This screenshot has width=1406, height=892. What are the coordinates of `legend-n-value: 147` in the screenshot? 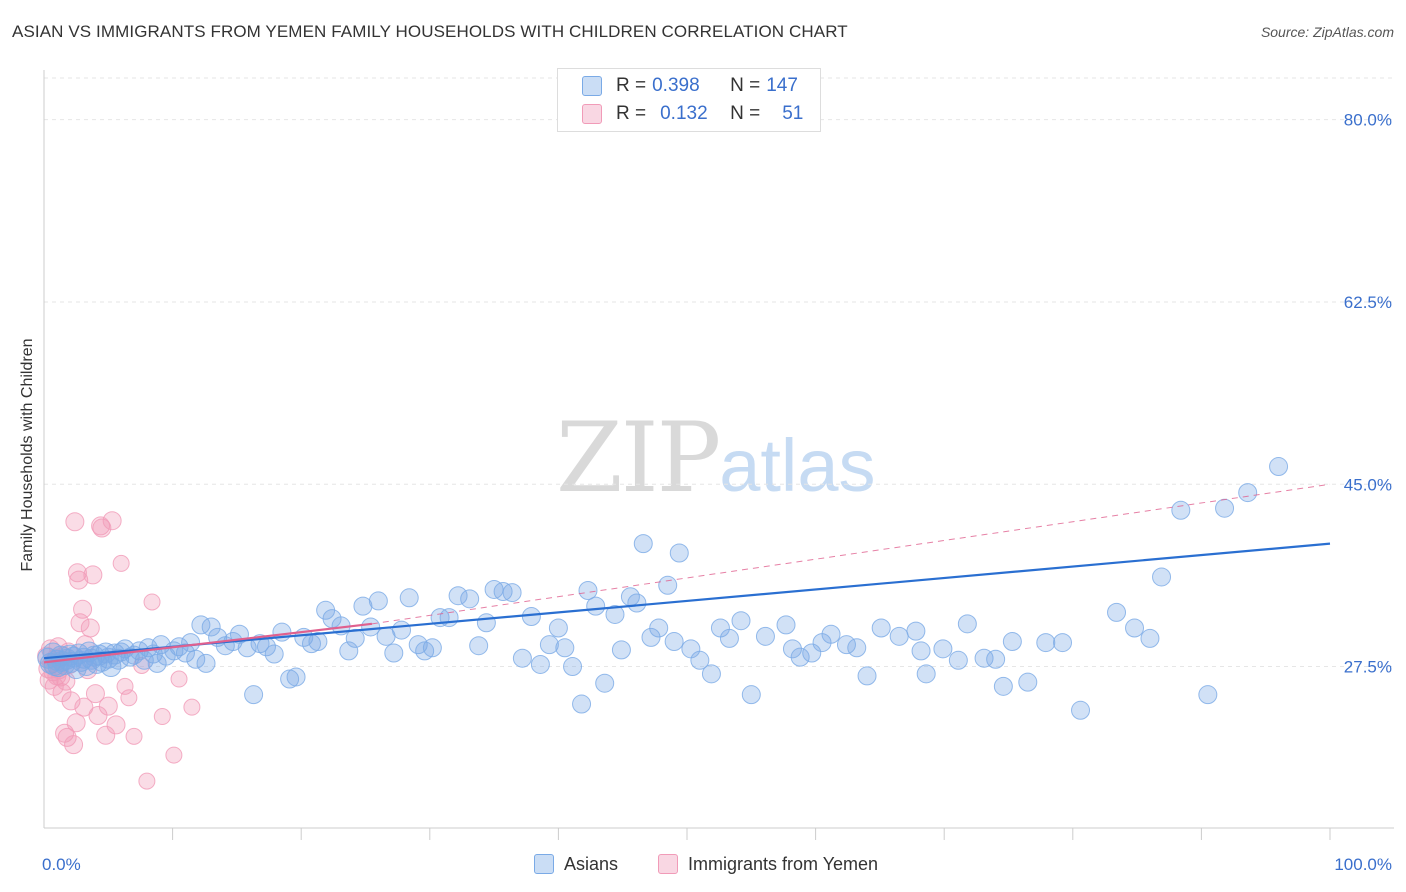 It's located at (782, 85).